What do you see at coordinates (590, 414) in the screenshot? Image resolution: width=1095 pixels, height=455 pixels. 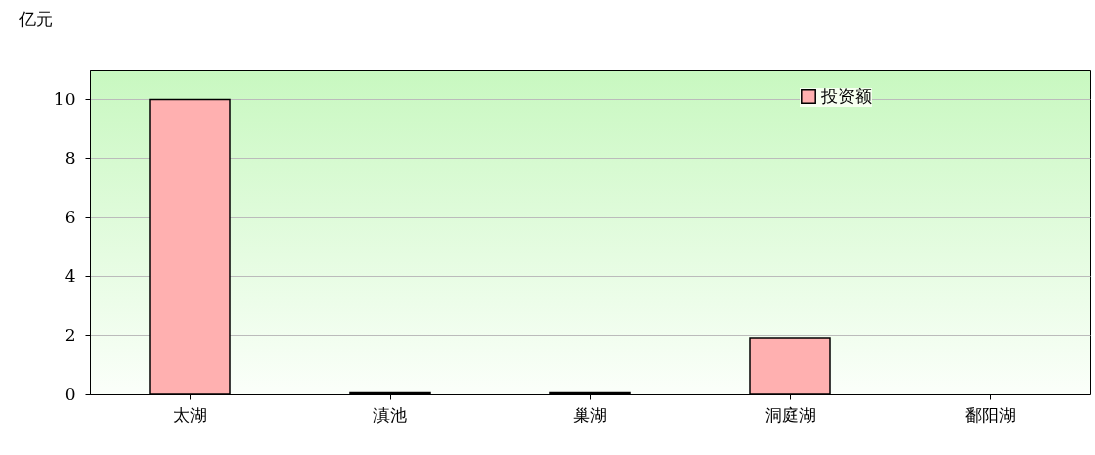 I see `x-tick-label: 巢湖` at bounding box center [590, 414].